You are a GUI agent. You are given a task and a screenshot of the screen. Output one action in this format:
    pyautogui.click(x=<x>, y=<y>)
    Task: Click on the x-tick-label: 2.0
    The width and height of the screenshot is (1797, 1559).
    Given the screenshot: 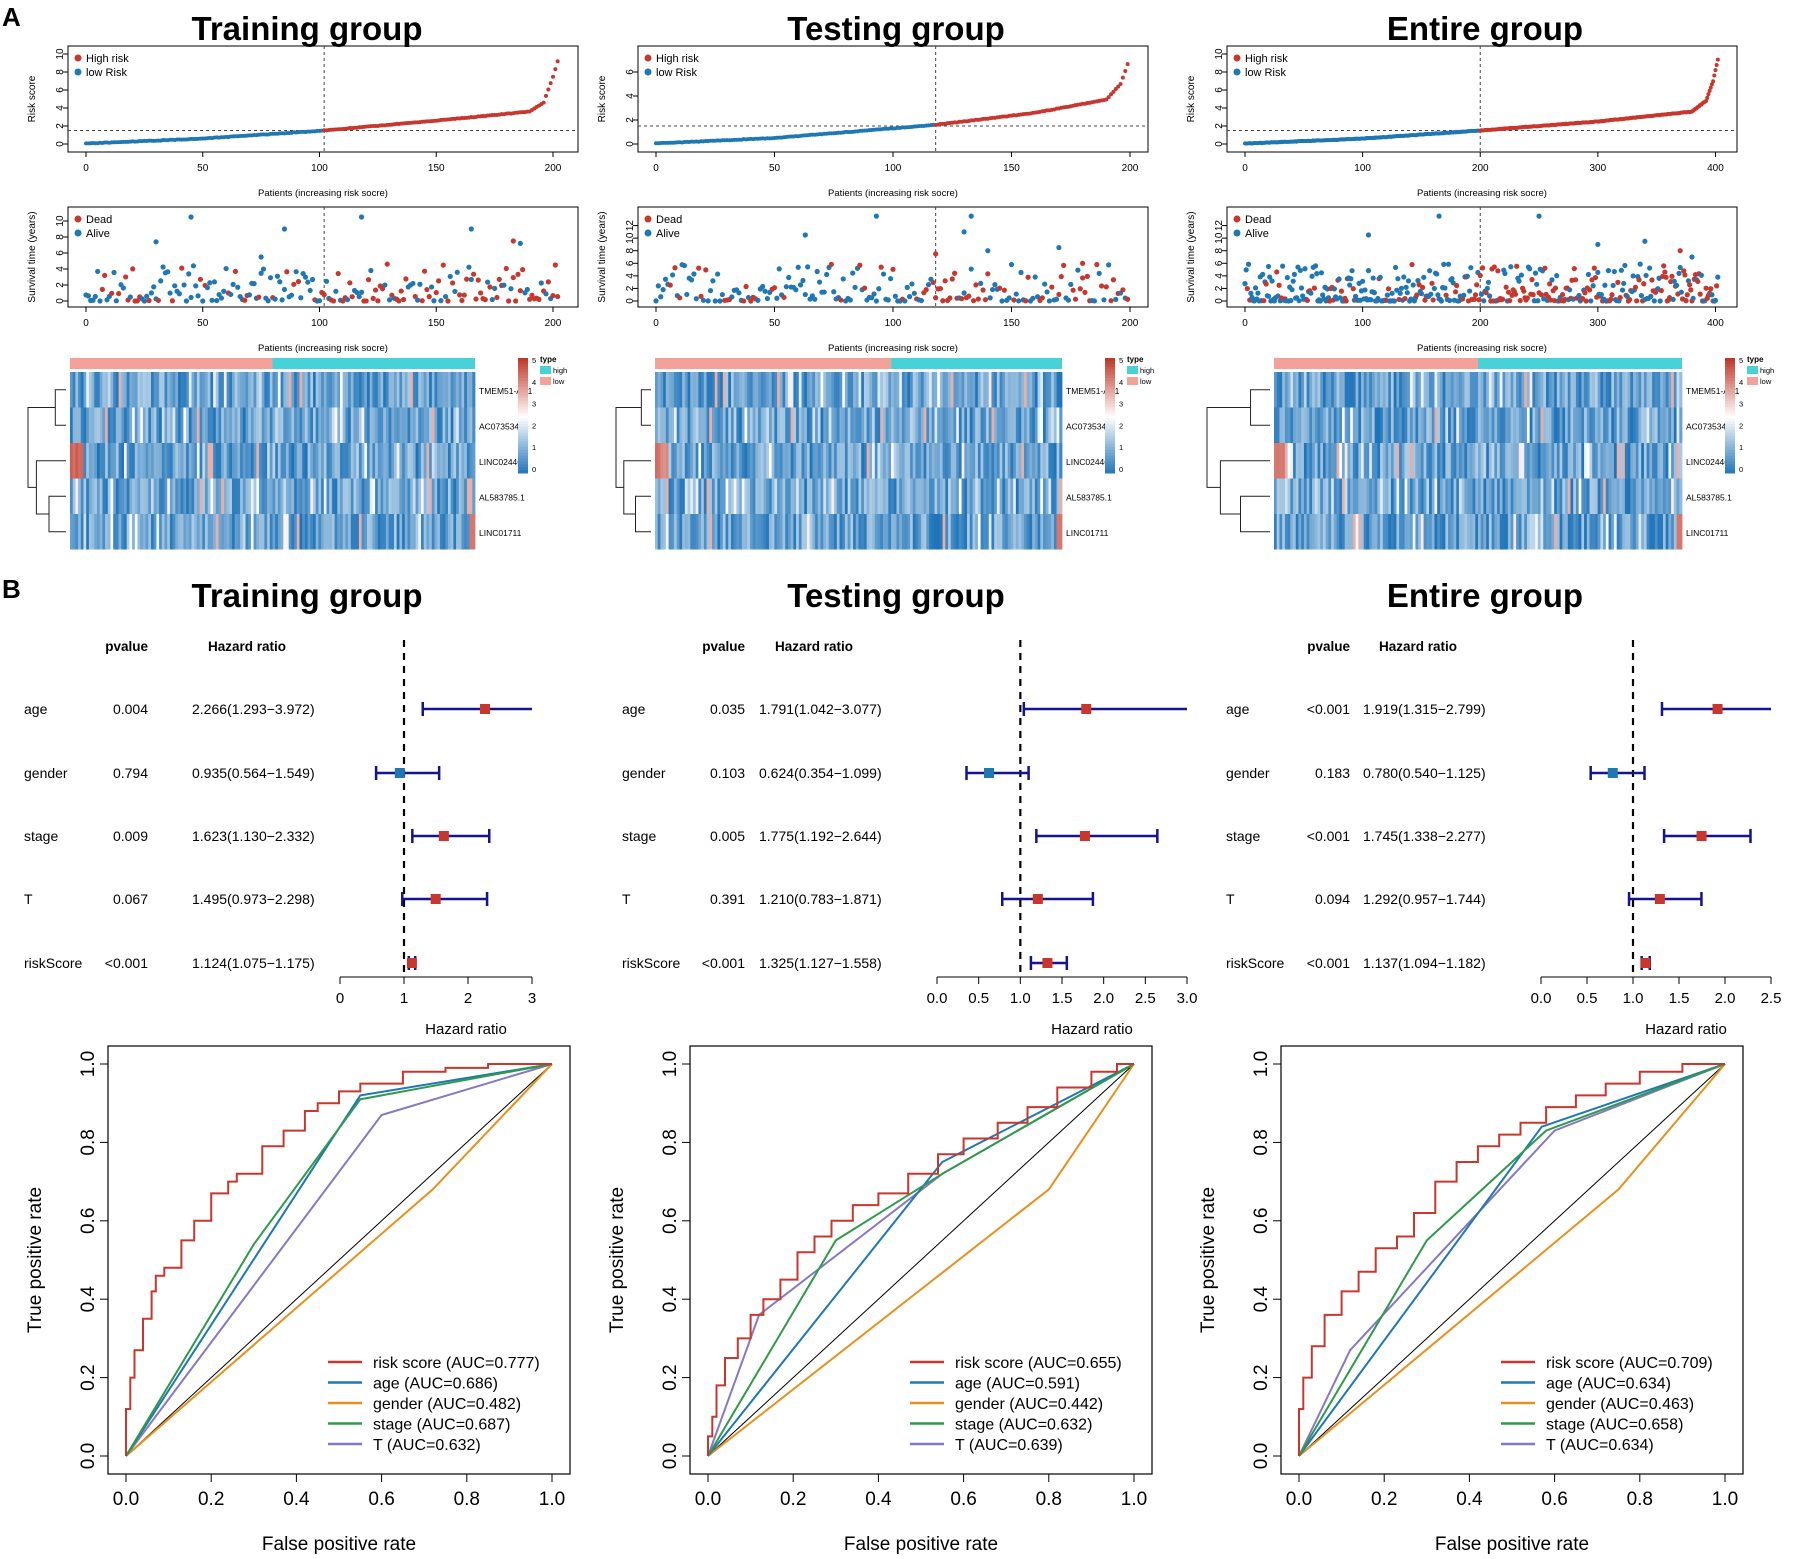 What is the action you would take?
    pyautogui.click(x=1103, y=998)
    